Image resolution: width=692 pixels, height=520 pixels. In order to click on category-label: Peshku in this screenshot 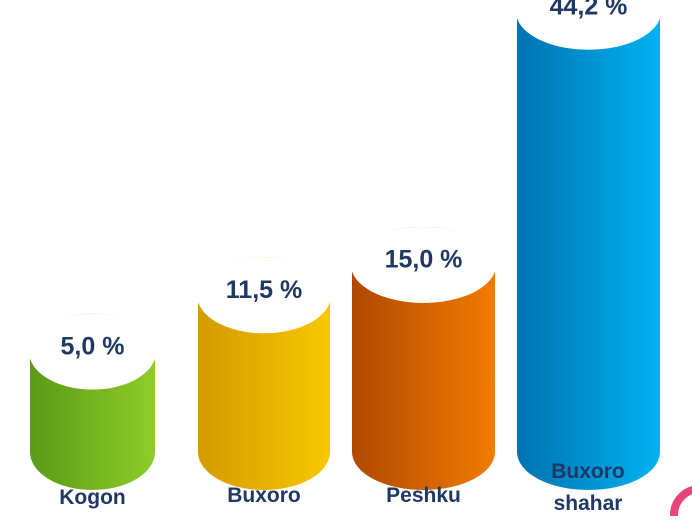, I will do `click(423, 495)`.